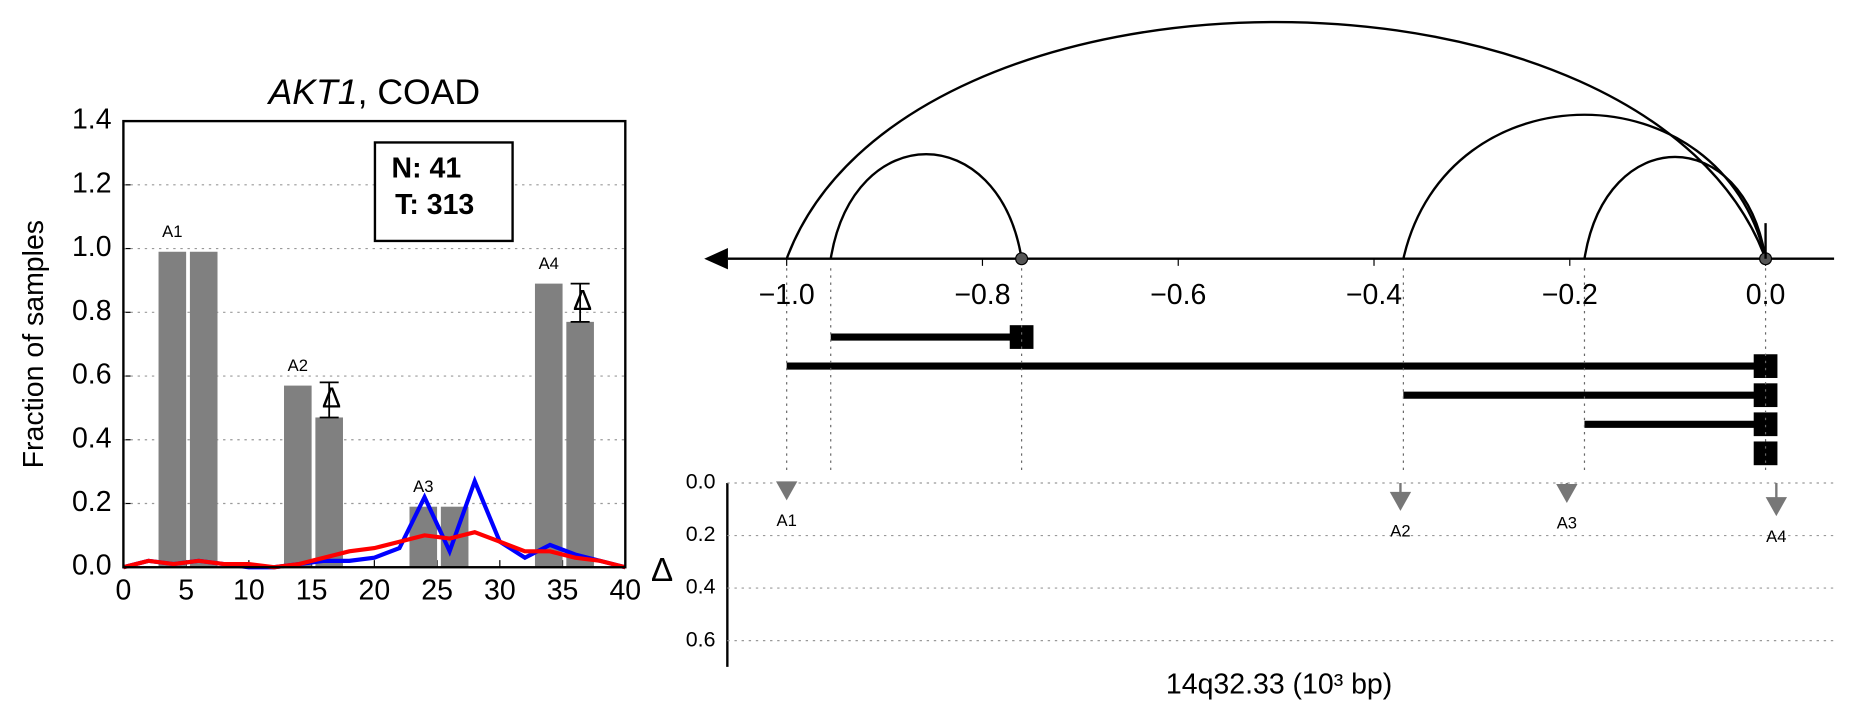 This screenshot has height=718, width=1851. Describe the element at coordinates (298, 365) in the screenshot. I see `group-label: A2` at that location.